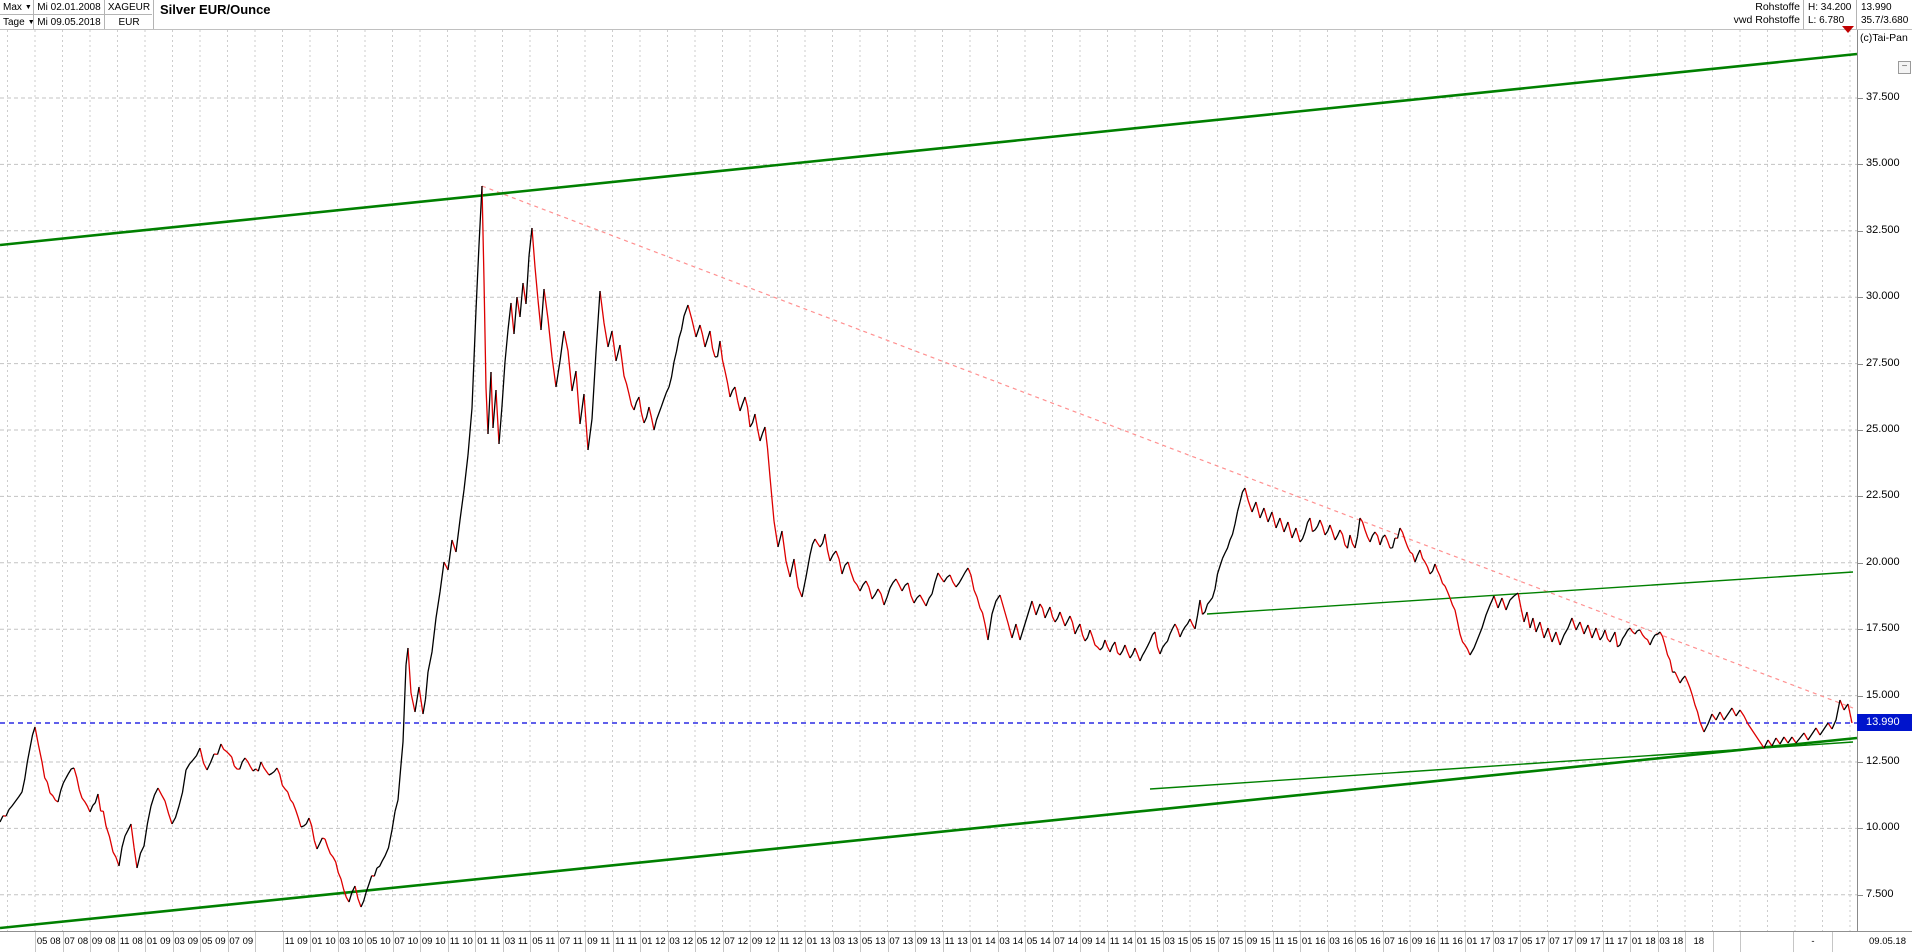 The height and width of the screenshot is (952, 1912). Describe the element at coordinates (69, 7) in the screenshot. I see `date-from: Mi 02.01.2008` at that location.